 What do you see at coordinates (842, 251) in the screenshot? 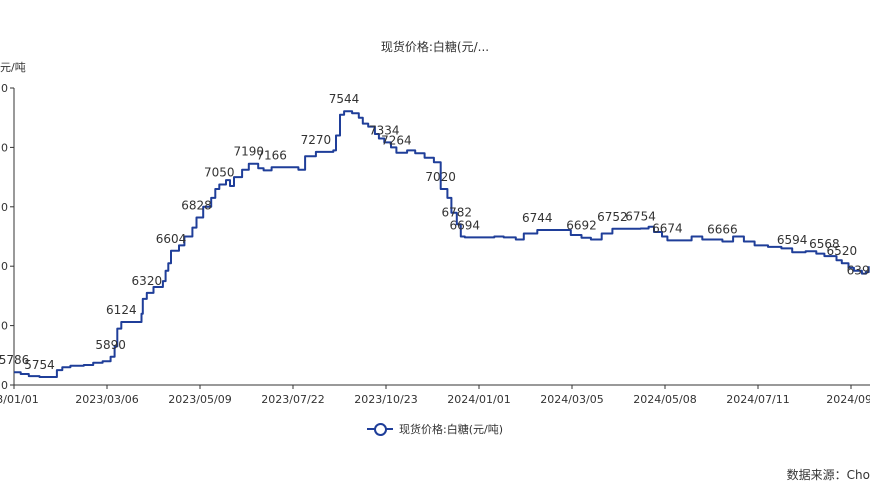
I see `data-label: 6520` at bounding box center [842, 251].